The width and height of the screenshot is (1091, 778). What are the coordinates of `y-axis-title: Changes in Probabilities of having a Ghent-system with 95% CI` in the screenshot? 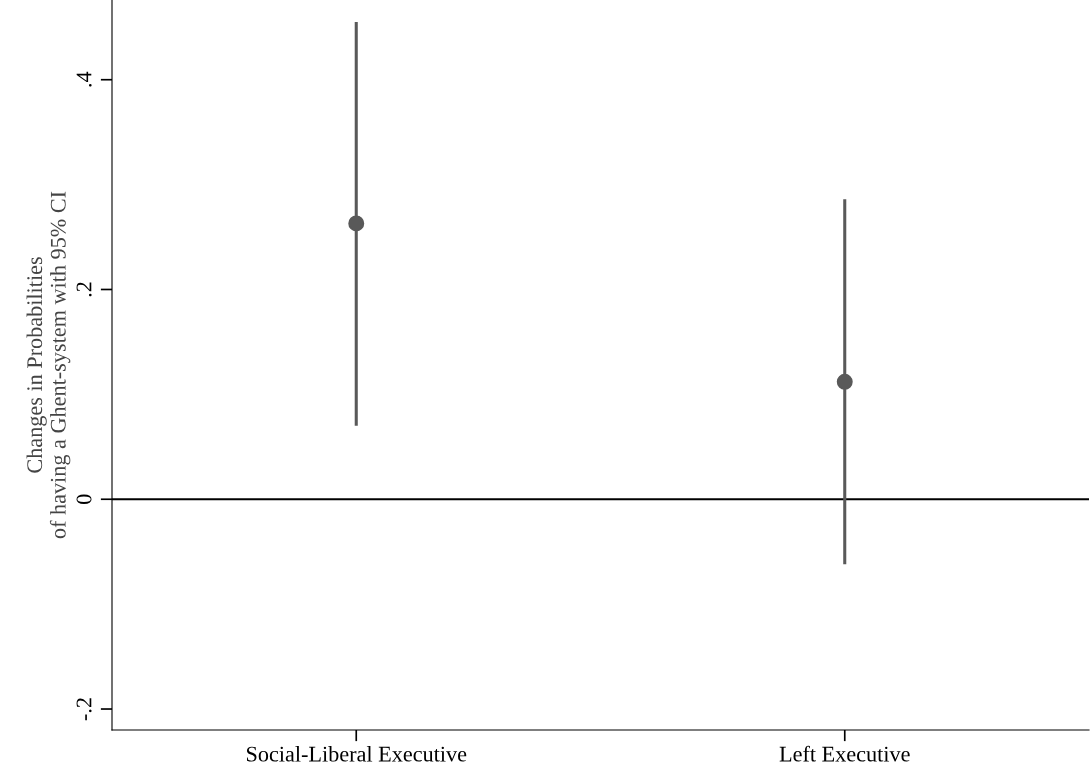 It's located at (48, 365).